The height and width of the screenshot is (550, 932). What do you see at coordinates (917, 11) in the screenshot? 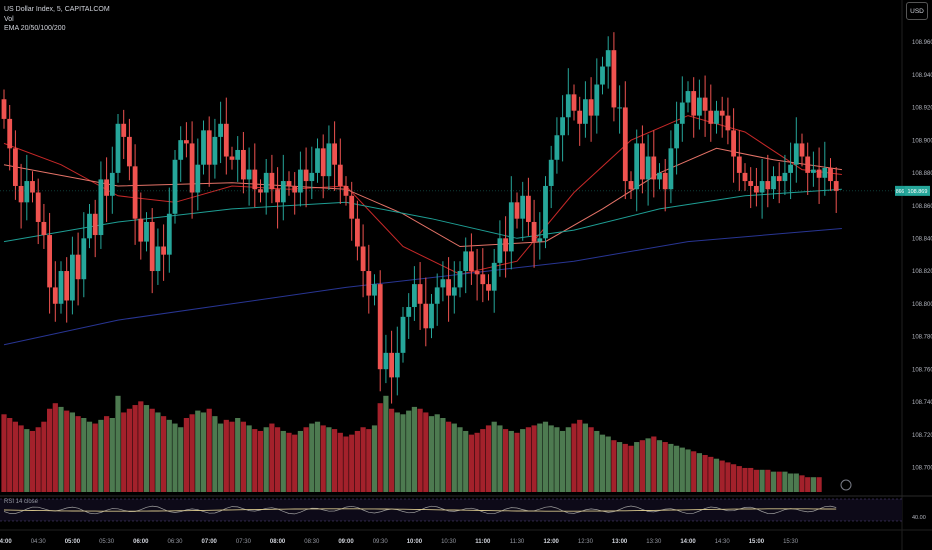
I see `currency-button: USD` at bounding box center [917, 11].